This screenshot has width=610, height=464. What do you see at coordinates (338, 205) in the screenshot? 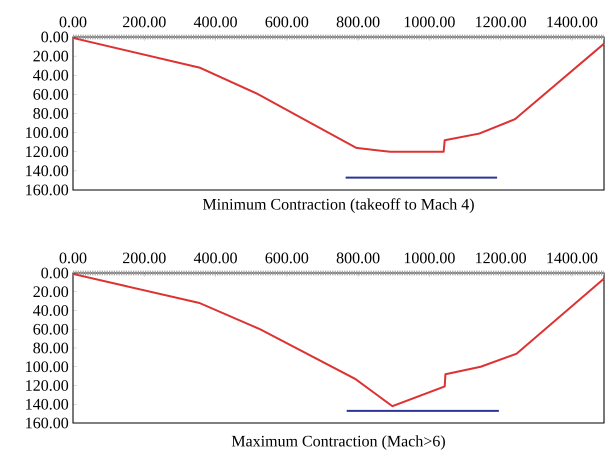
I see `text: Minimum Contraction (takeoff to Mach 4)` at bounding box center [338, 205].